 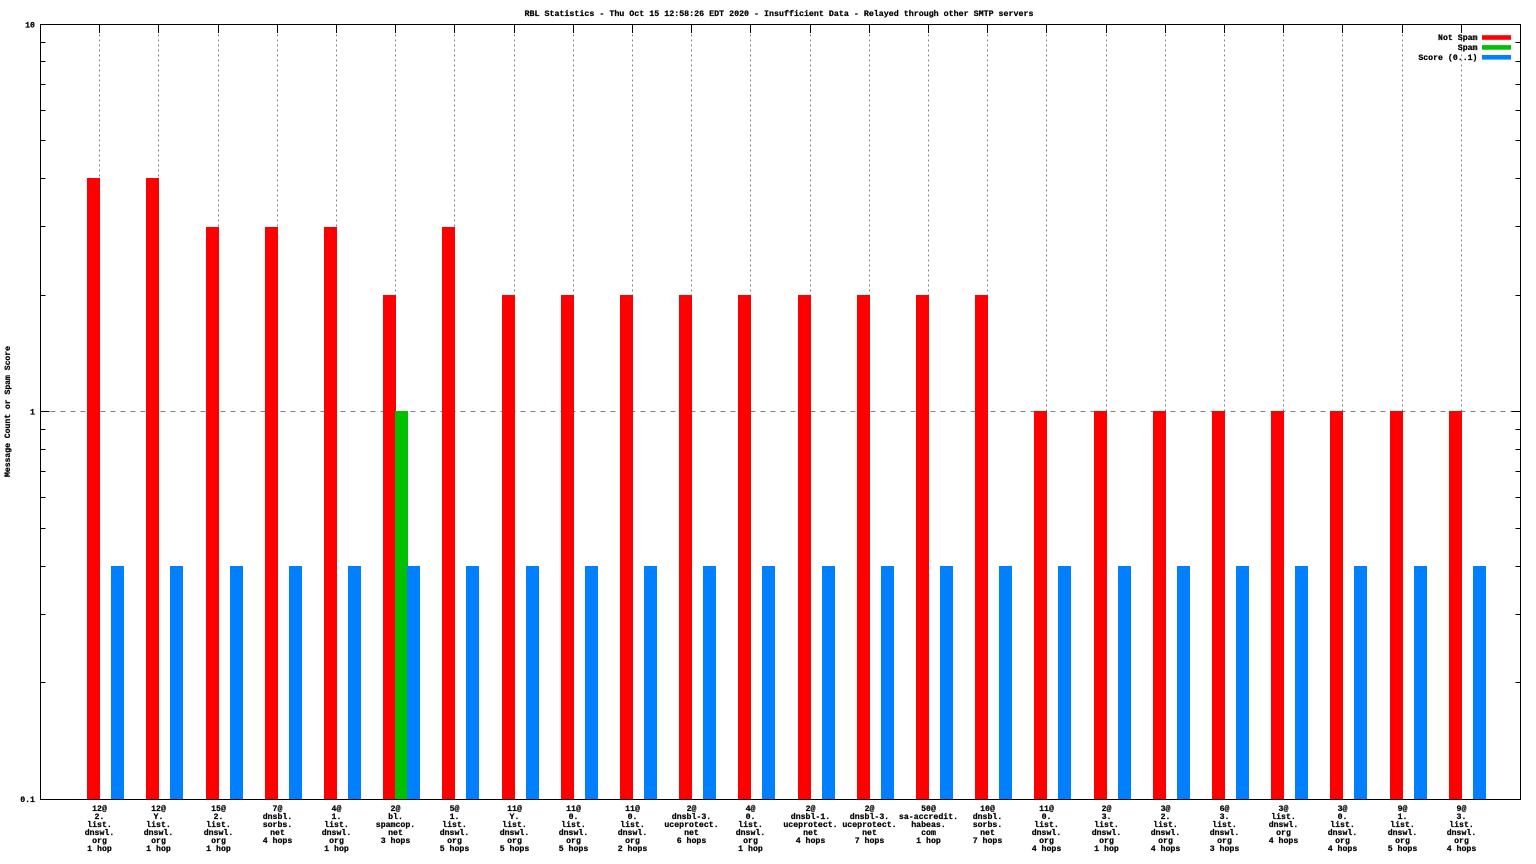 What do you see at coordinates (32, 413) in the screenshot?
I see `svg-text: 1` at bounding box center [32, 413].